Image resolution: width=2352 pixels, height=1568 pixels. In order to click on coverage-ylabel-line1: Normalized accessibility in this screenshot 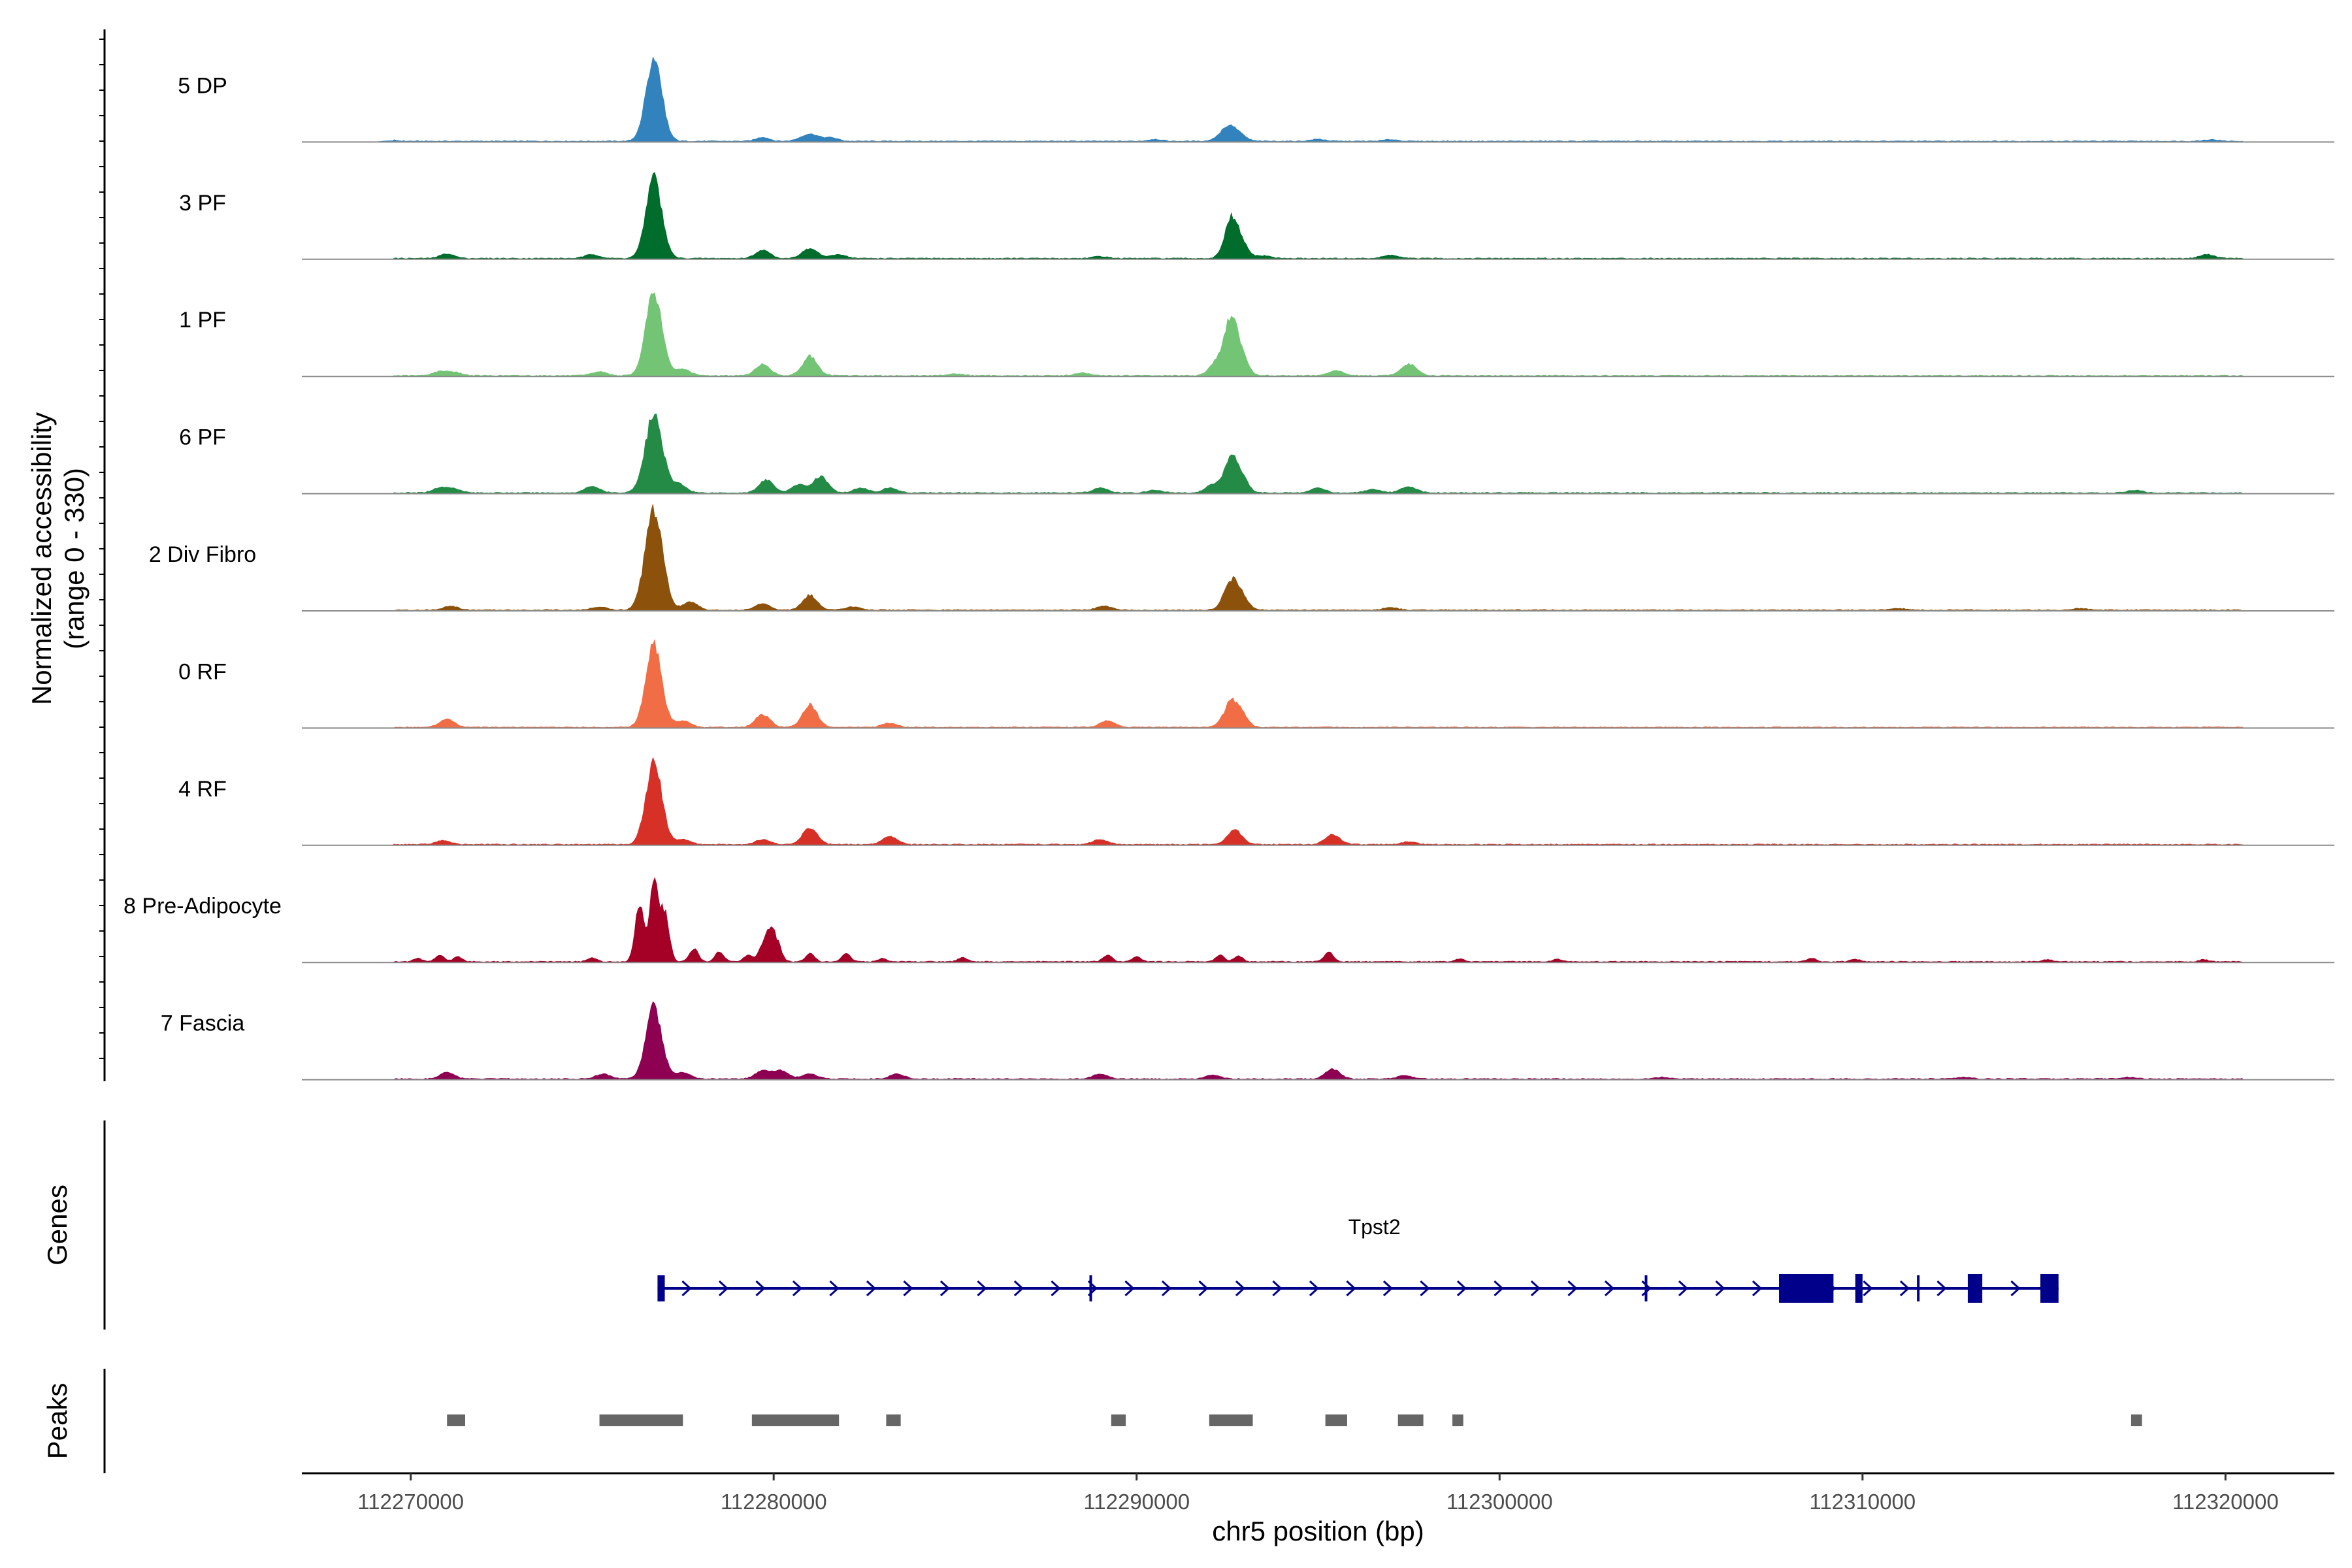, I will do `click(41, 558)`.